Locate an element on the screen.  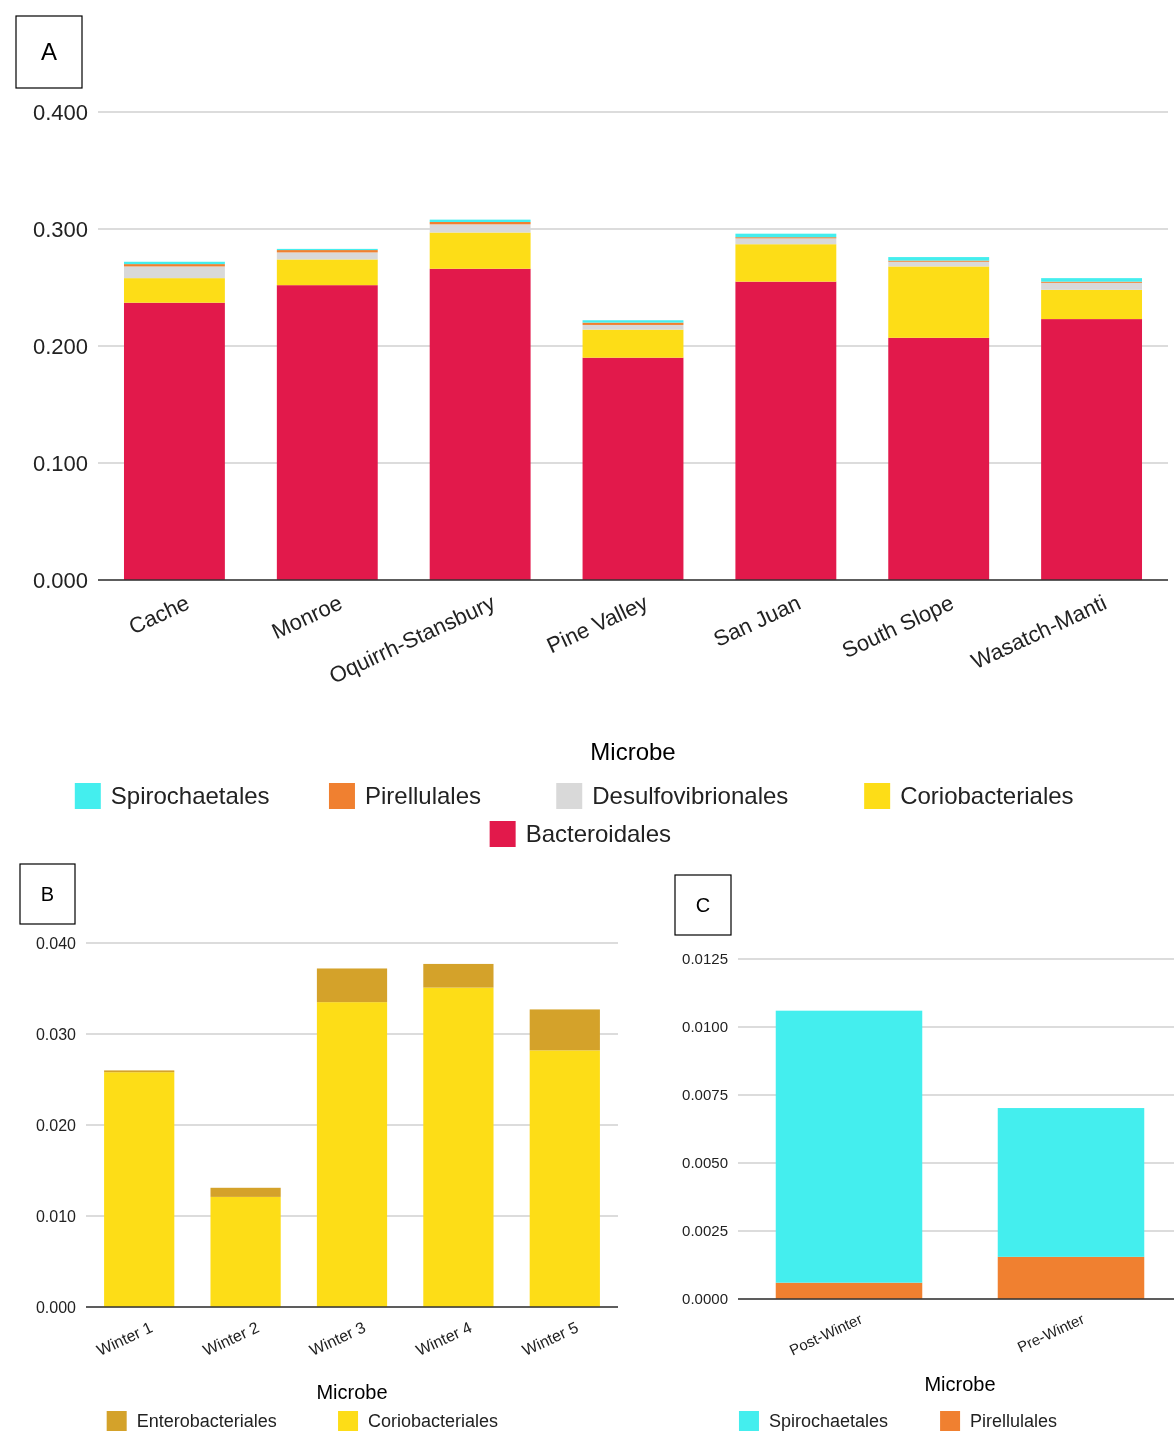
x-tick-label: Winter 5 is located at coordinates (550, 1339).